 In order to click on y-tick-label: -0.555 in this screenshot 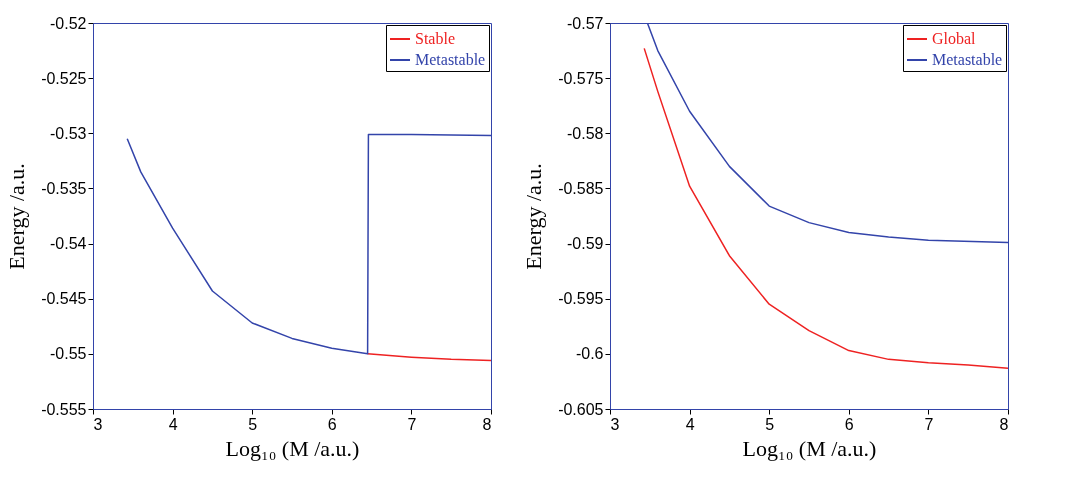, I will do `click(64, 409)`.